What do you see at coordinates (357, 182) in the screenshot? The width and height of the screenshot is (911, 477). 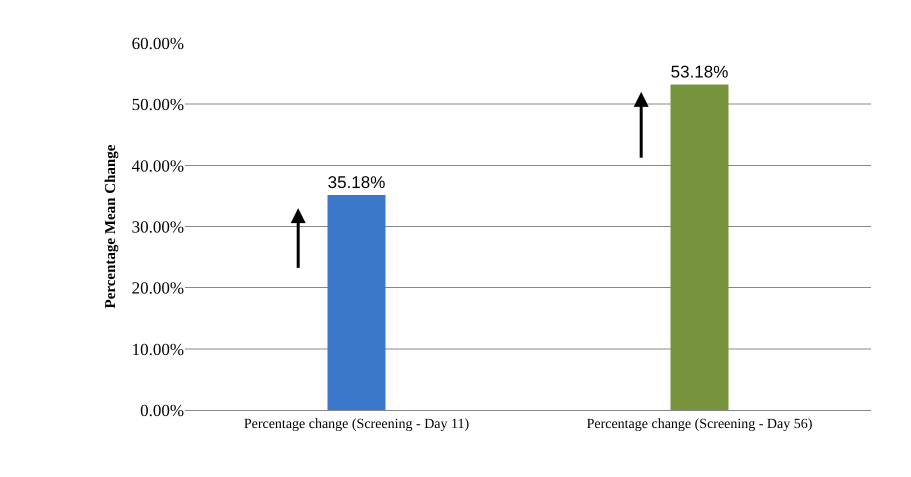 I see `data-label: 35.18%` at bounding box center [357, 182].